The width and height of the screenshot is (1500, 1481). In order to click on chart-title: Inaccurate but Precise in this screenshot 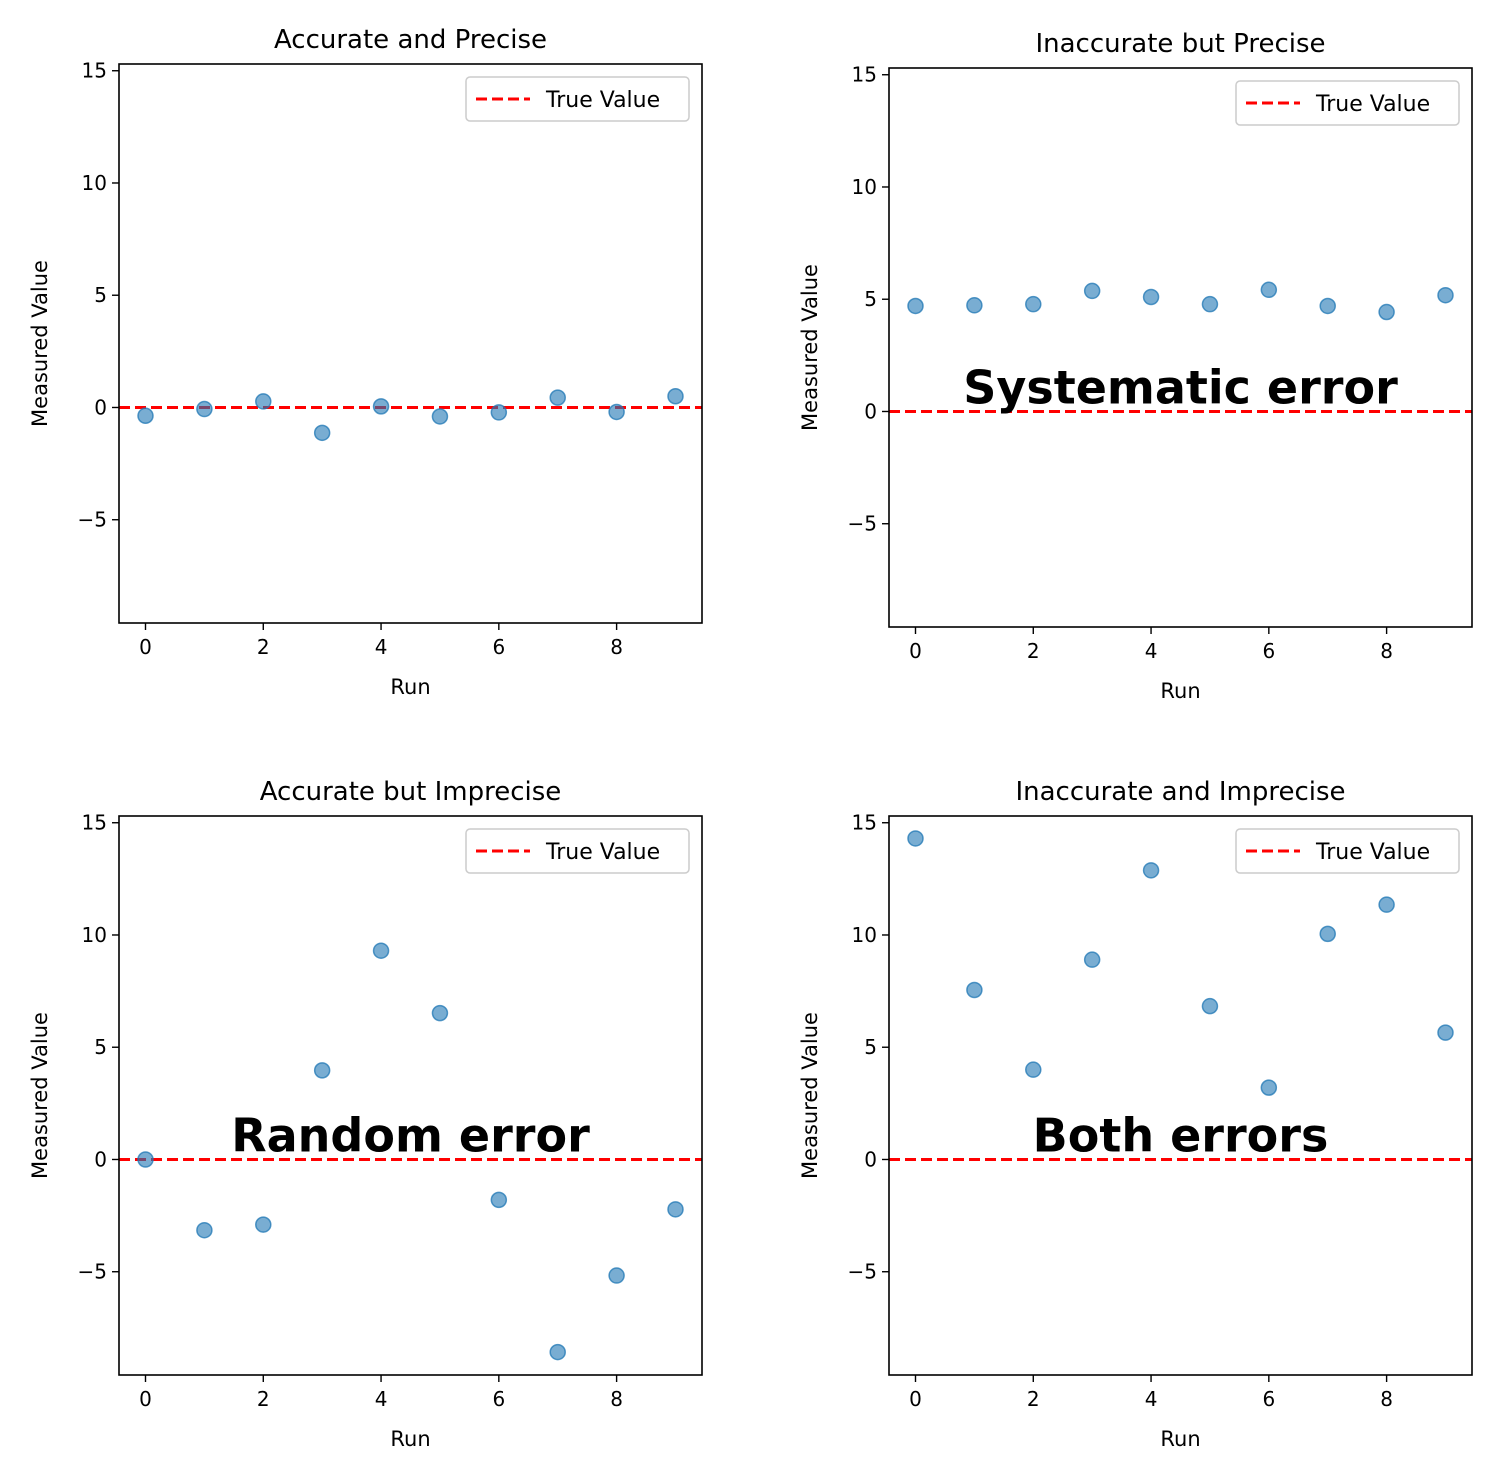, I will do `click(1180, 44)`.